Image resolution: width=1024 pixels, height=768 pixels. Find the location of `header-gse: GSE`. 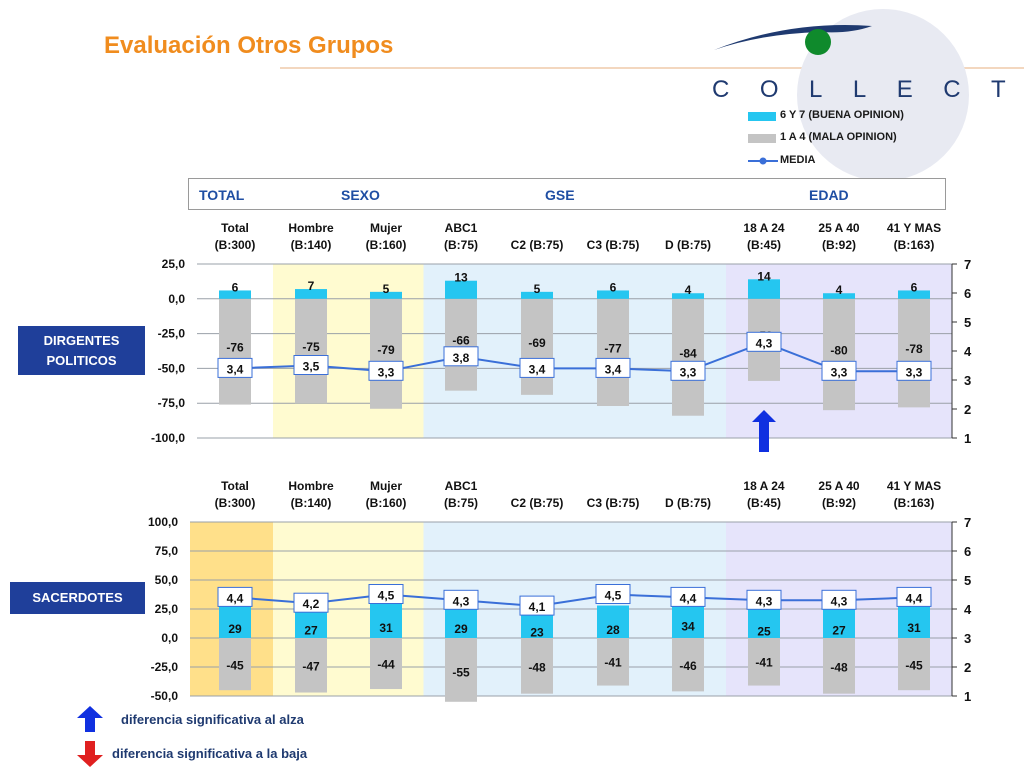

header-gse: GSE is located at coordinates (560, 195).